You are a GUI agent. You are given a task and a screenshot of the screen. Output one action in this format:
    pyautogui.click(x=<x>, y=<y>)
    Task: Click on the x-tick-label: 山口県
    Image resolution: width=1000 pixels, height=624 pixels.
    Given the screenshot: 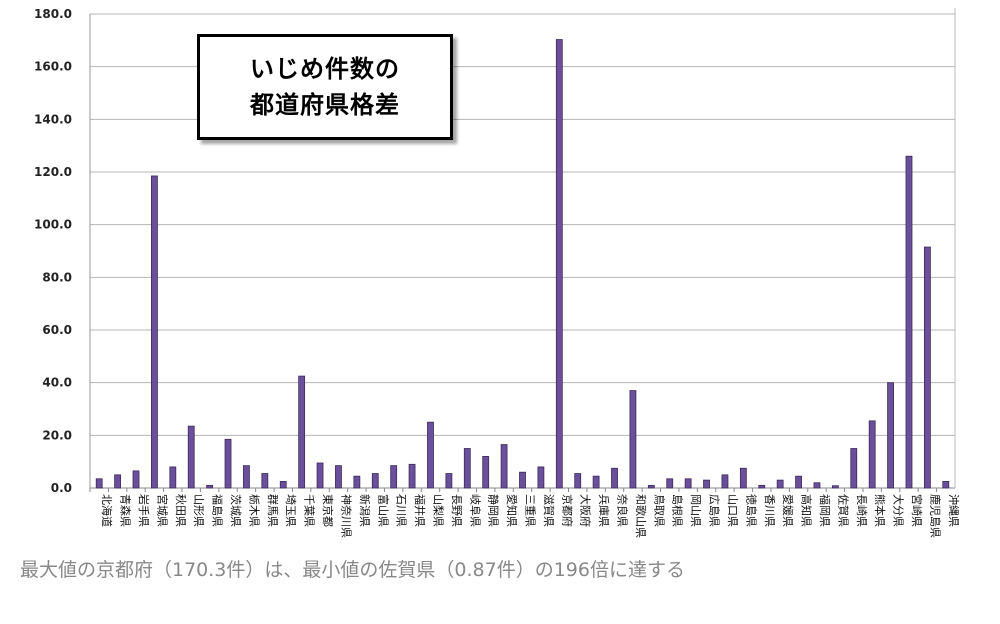 What is the action you would take?
    pyautogui.click(x=732, y=510)
    